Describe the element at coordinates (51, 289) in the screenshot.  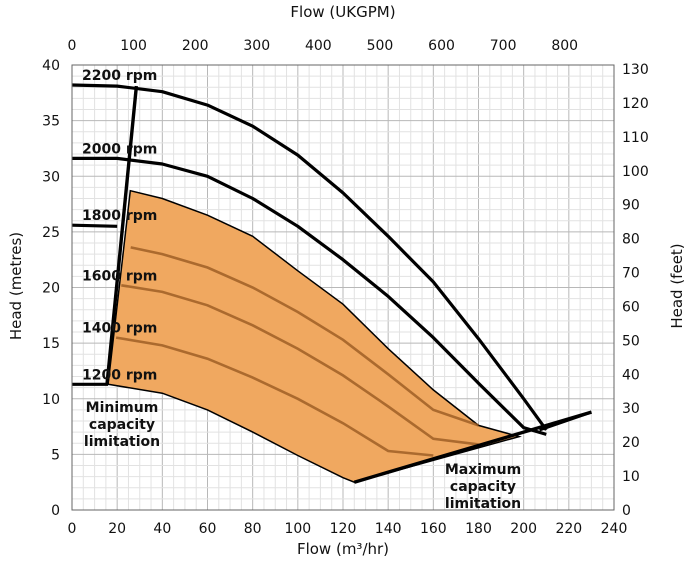
I see `y-tick-label: 20` at that location.